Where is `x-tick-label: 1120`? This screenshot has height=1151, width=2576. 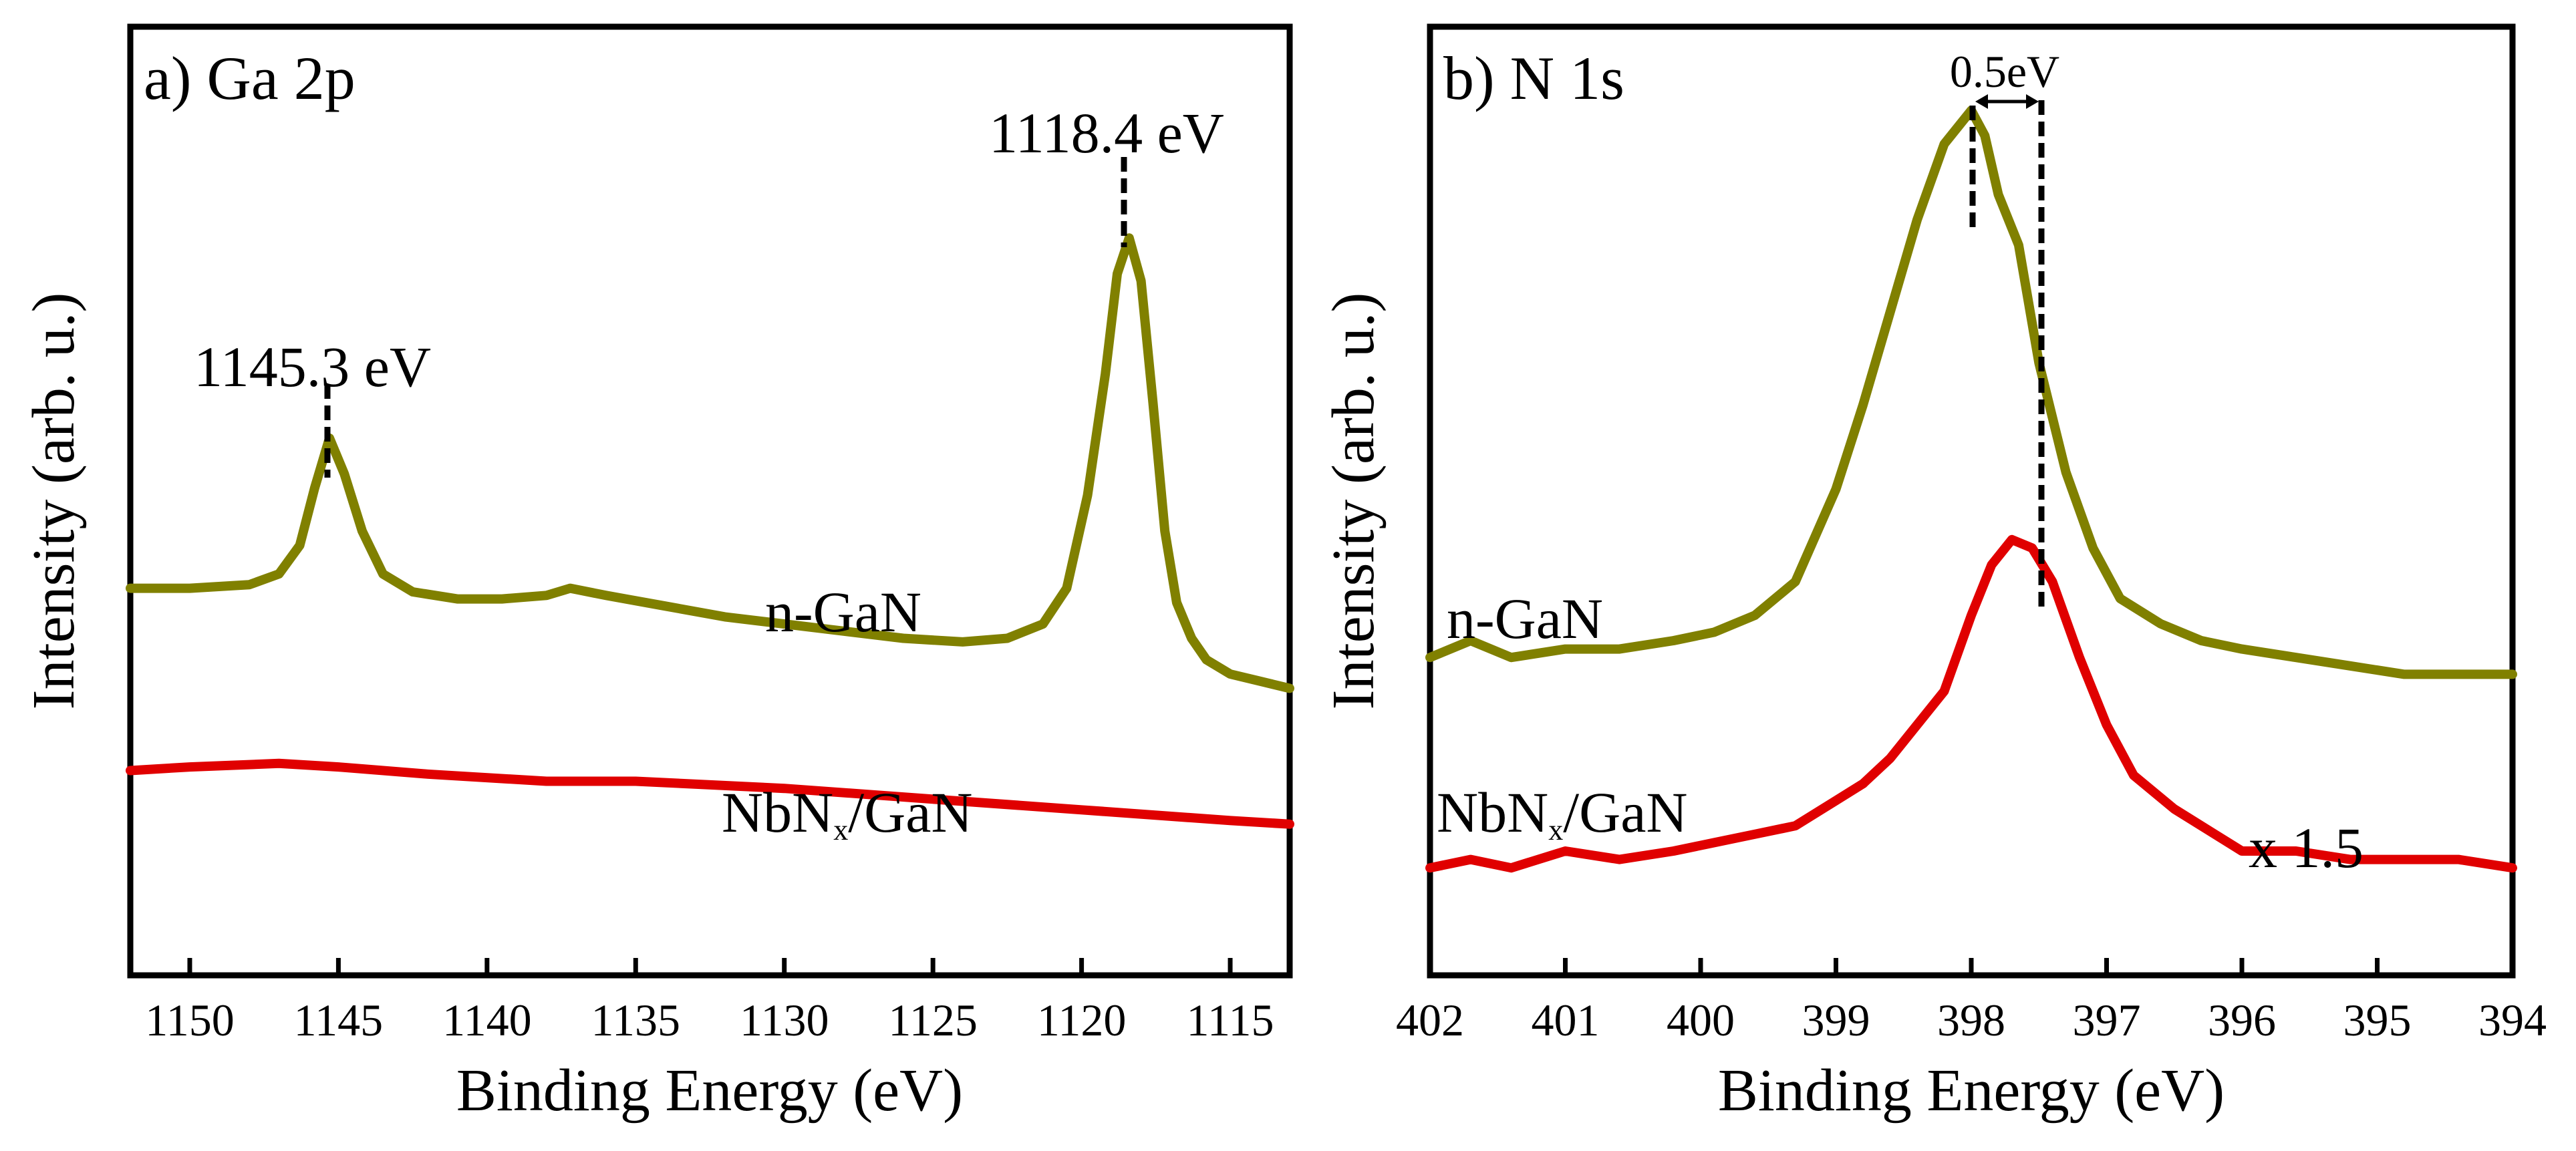 x-tick-label: 1120 is located at coordinates (1081, 1020).